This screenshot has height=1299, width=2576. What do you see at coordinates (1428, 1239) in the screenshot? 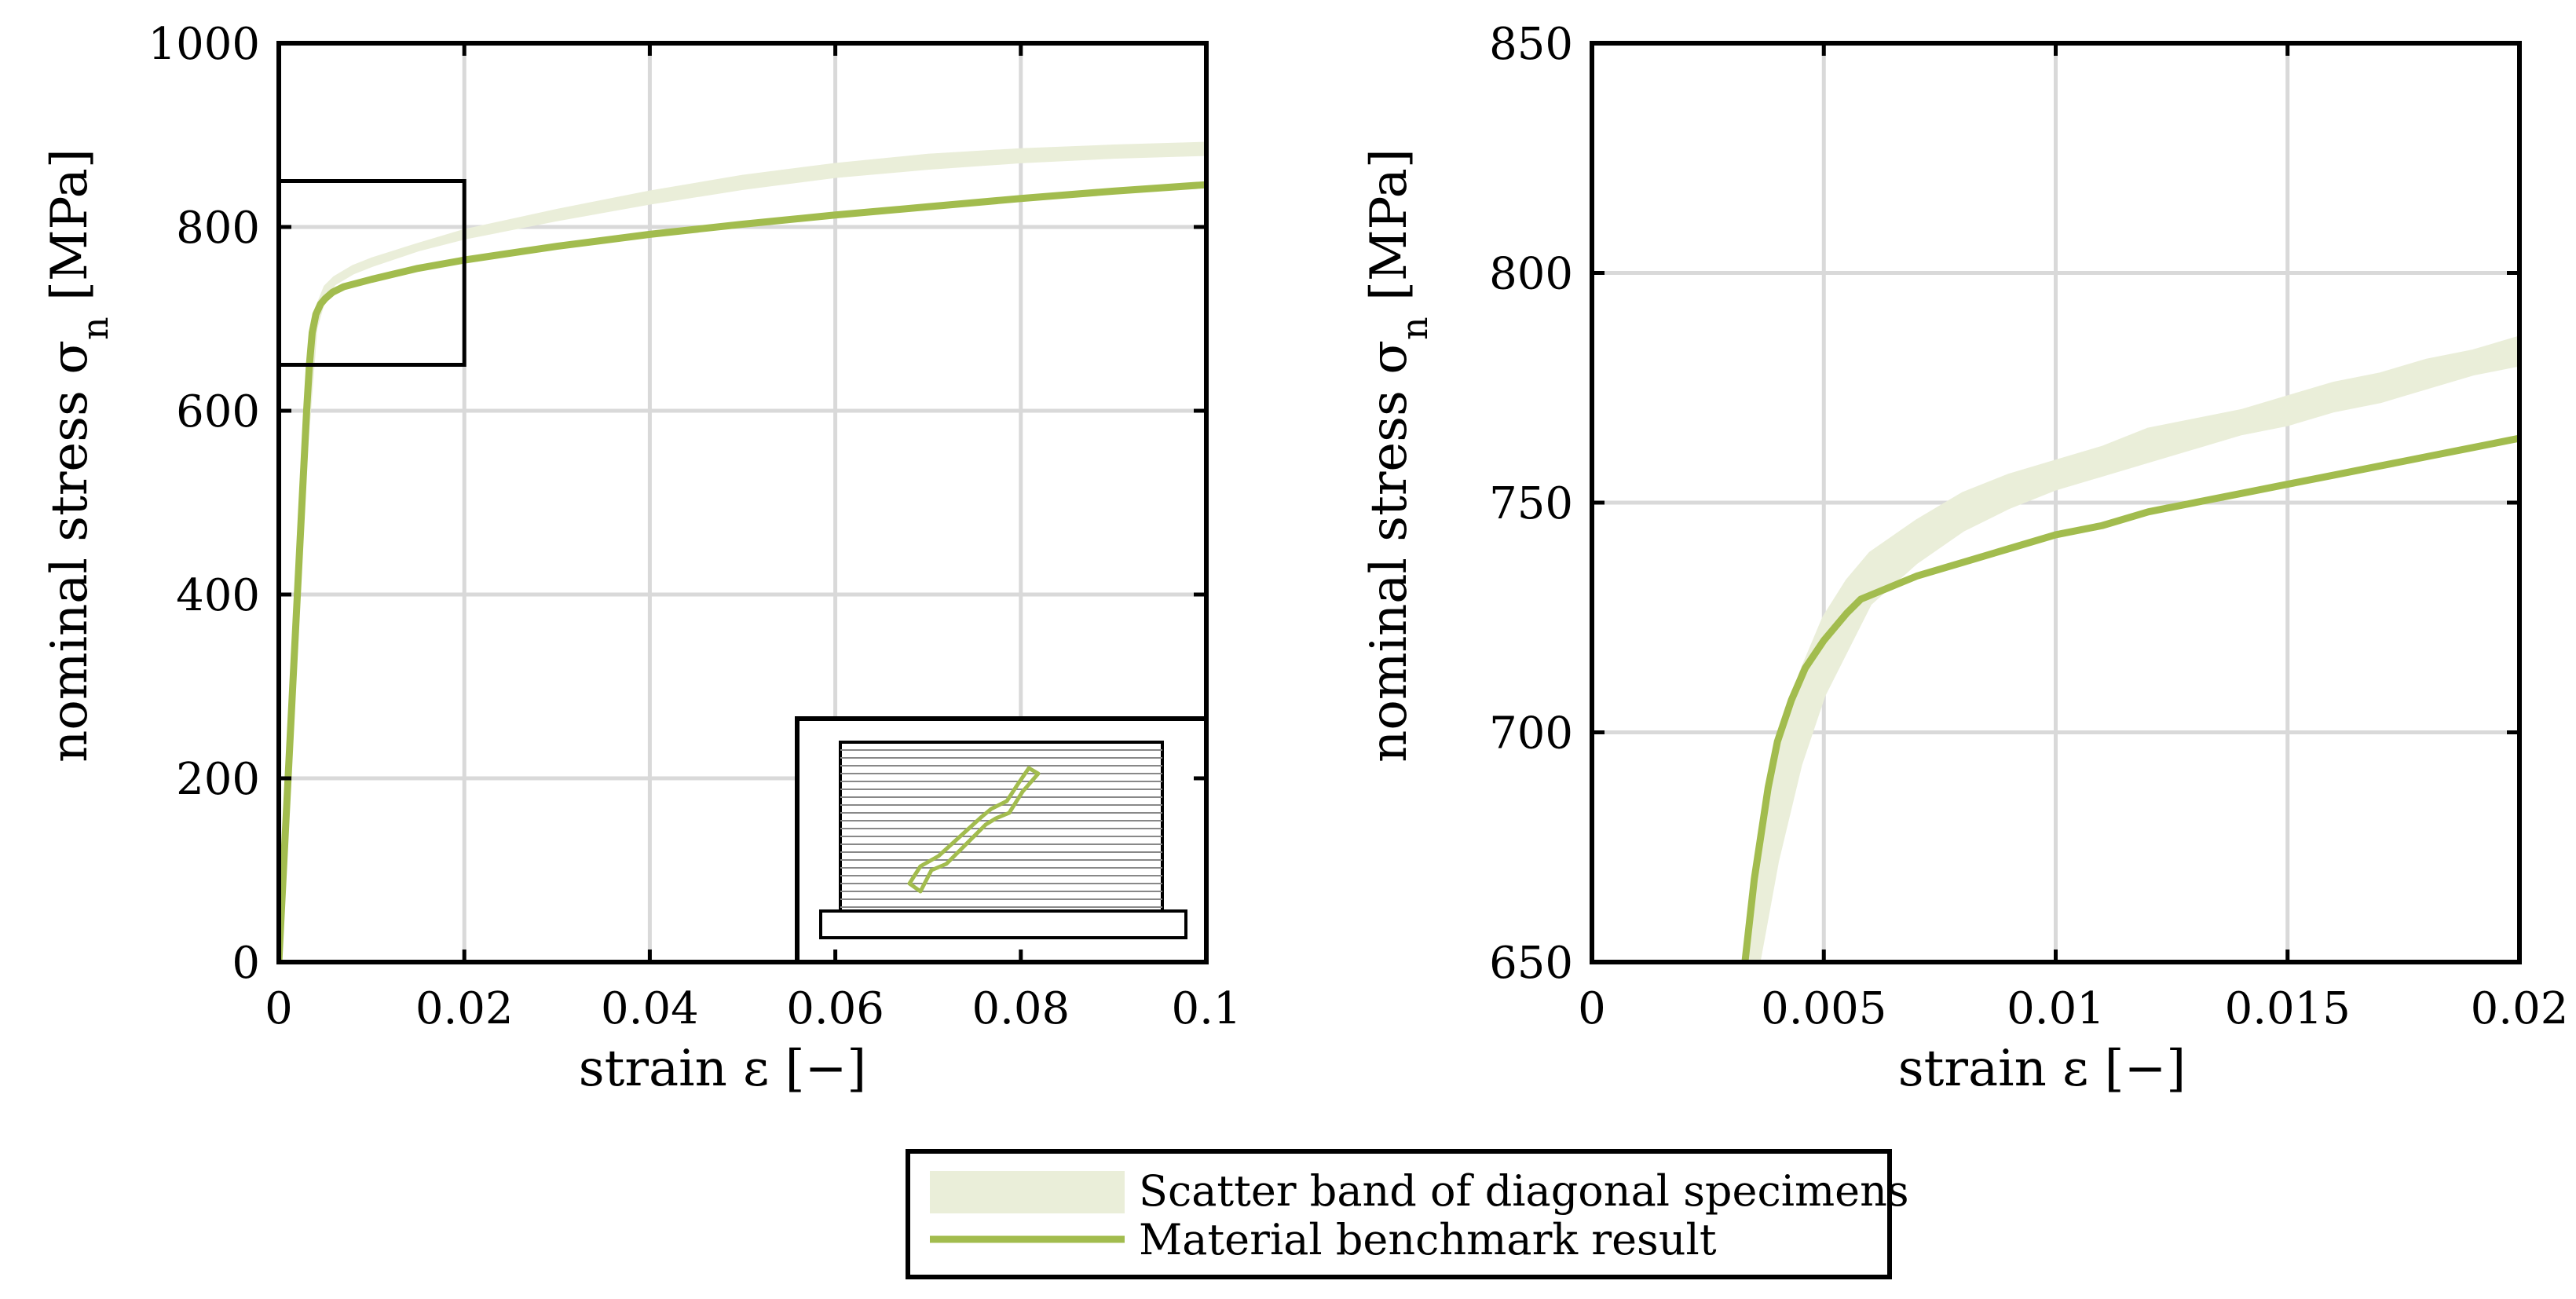
I see `legend-label-line: Material benchmark result` at bounding box center [1428, 1239].